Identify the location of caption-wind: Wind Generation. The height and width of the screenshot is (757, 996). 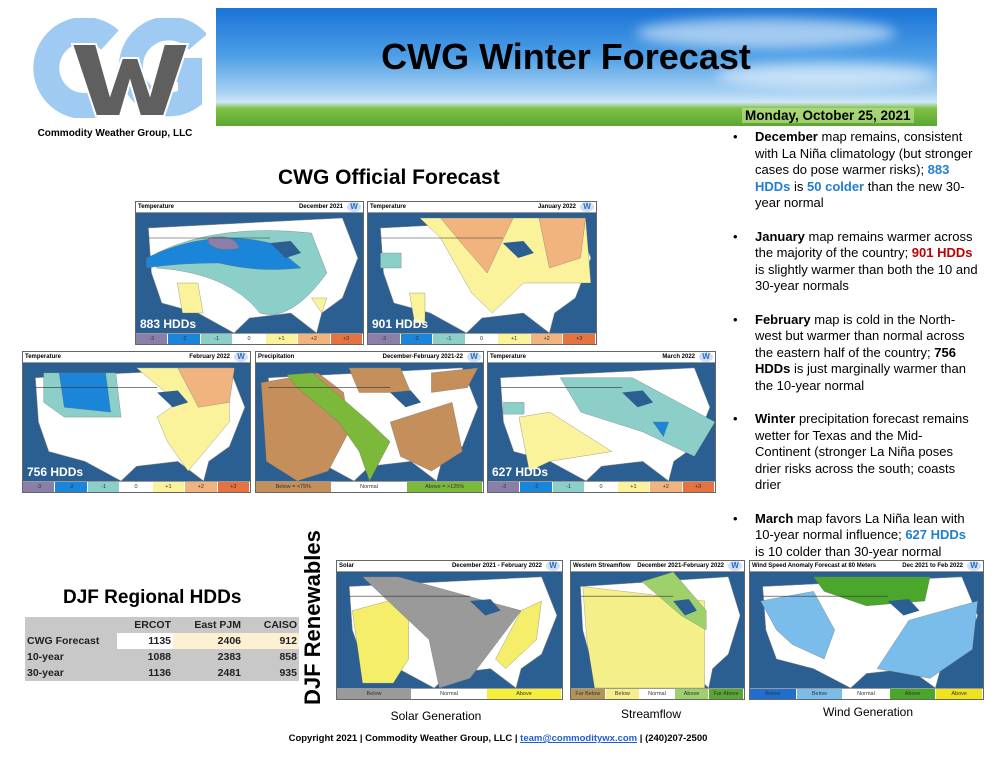
(868, 712).